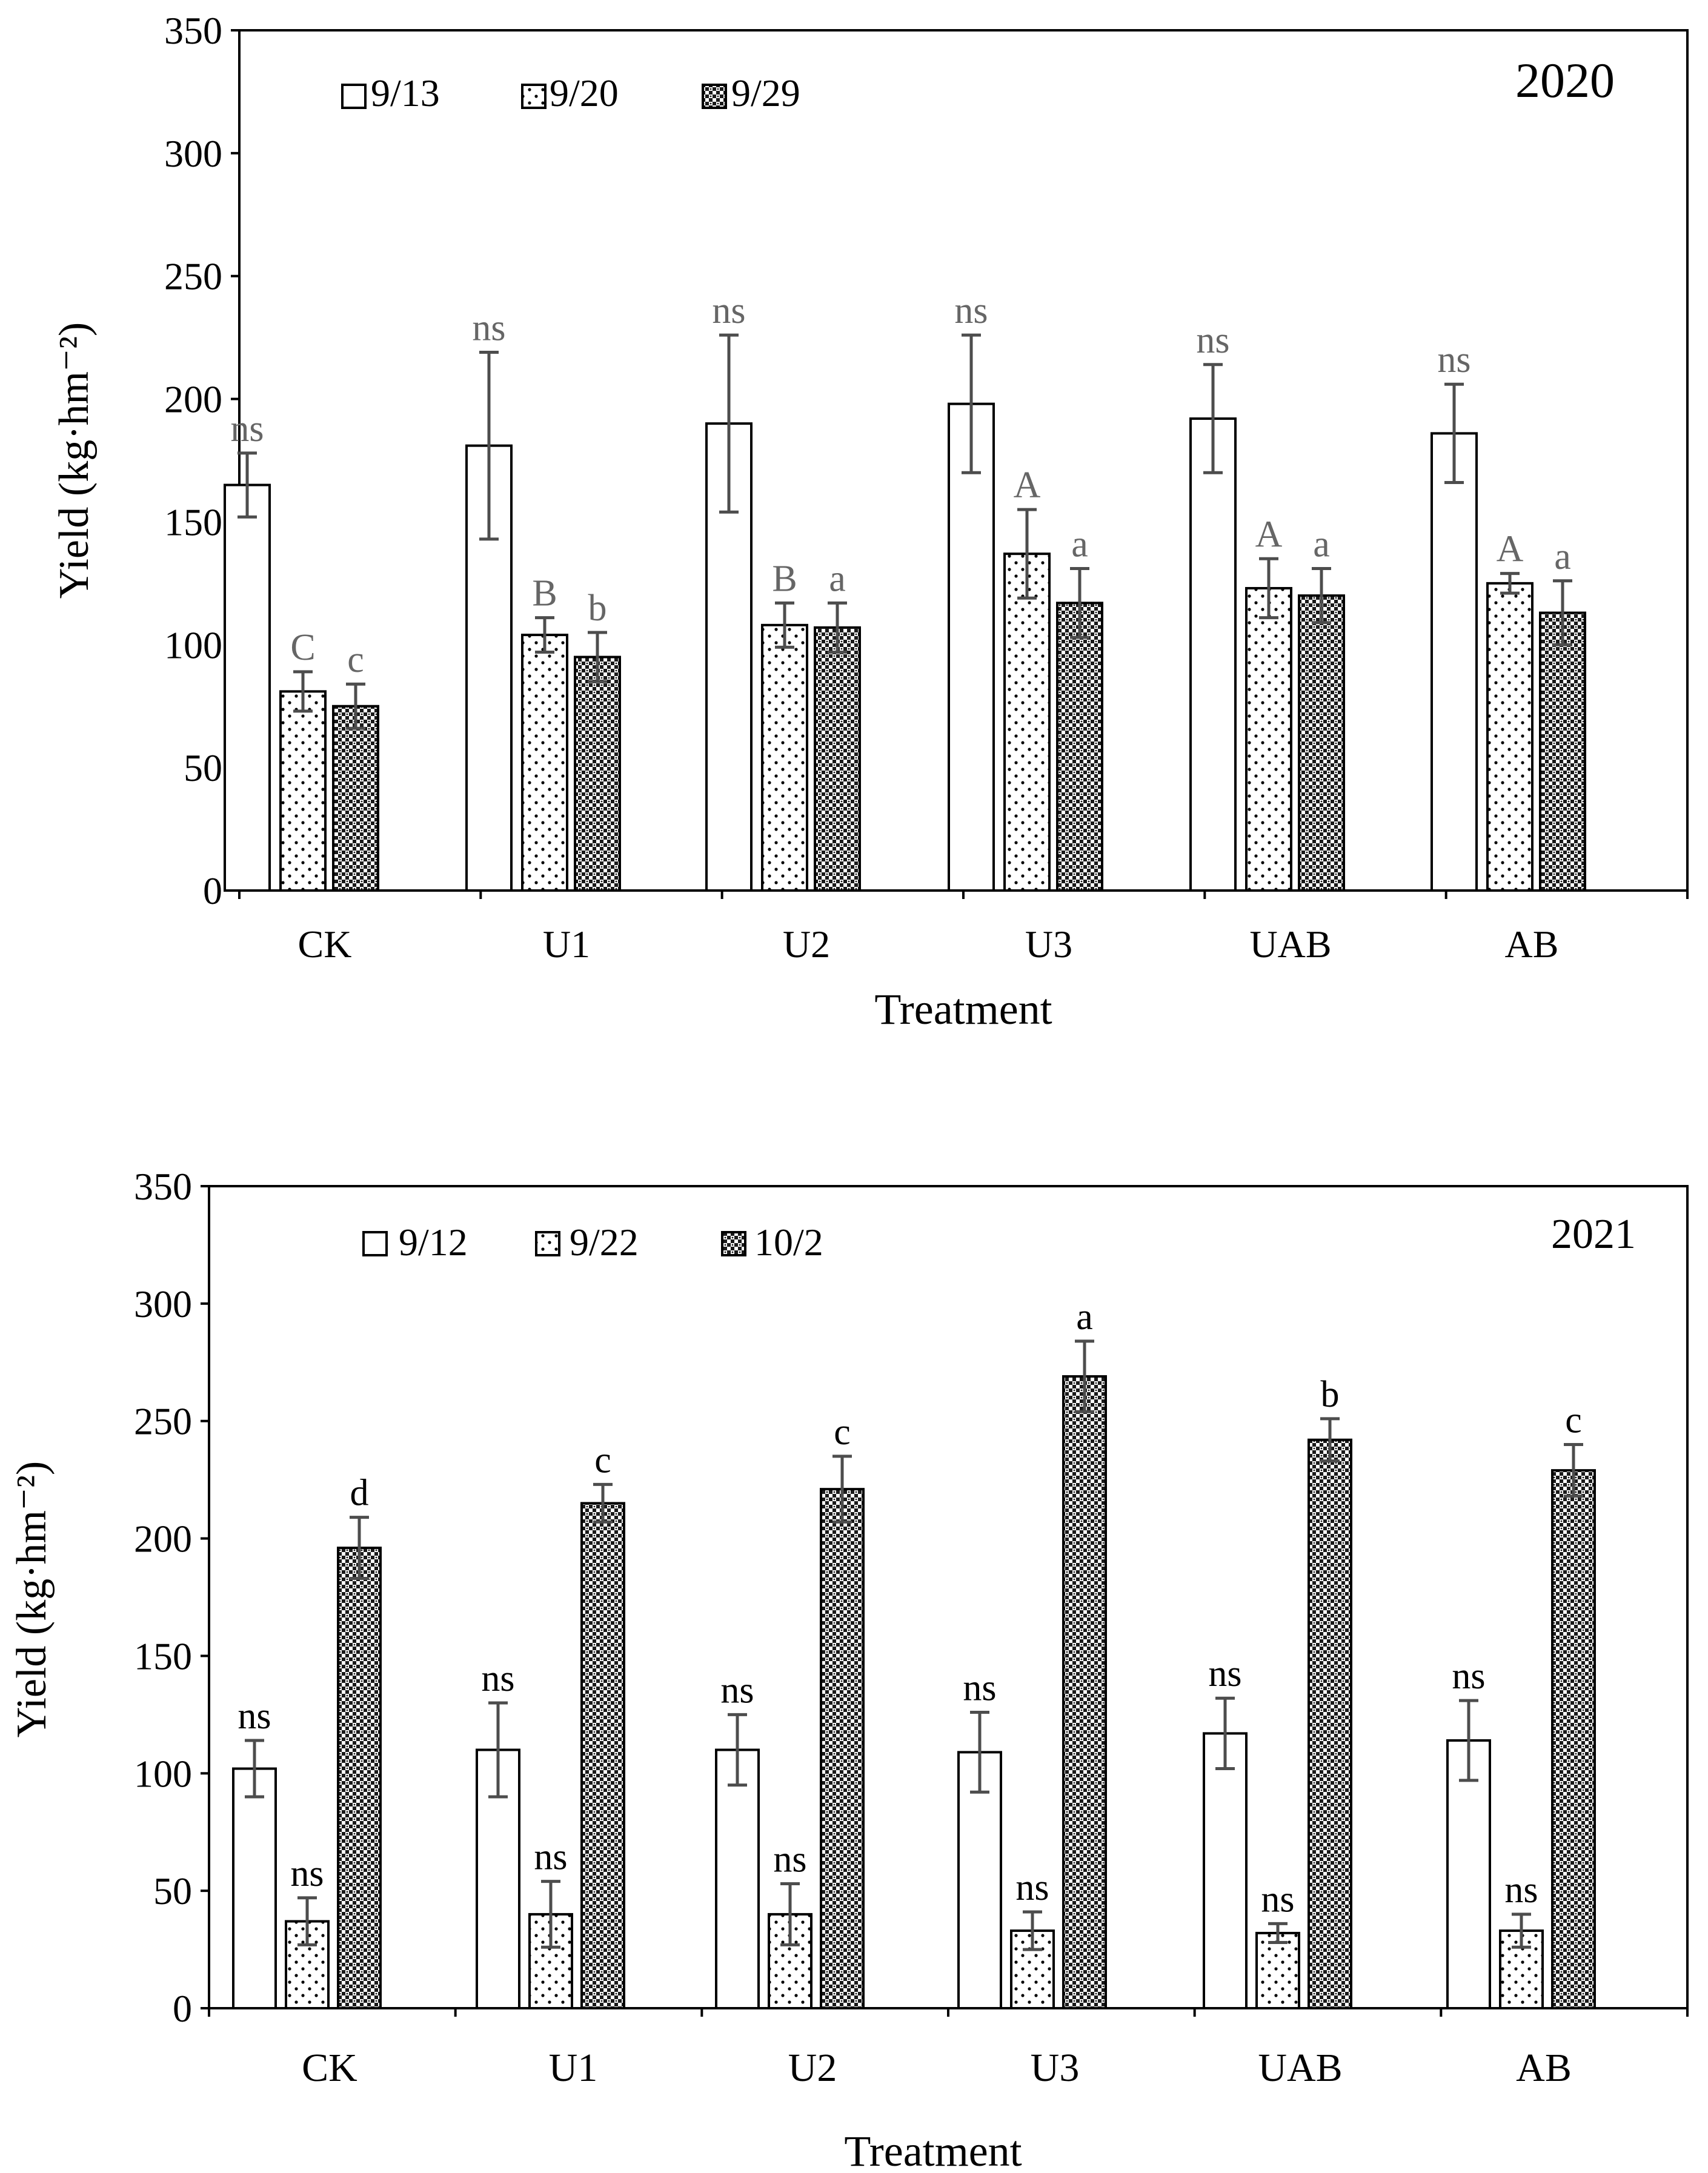 The image size is (1708, 2173). Describe the element at coordinates (212, 890) in the screenshot. I see `y-tick-label: 0` at that location.